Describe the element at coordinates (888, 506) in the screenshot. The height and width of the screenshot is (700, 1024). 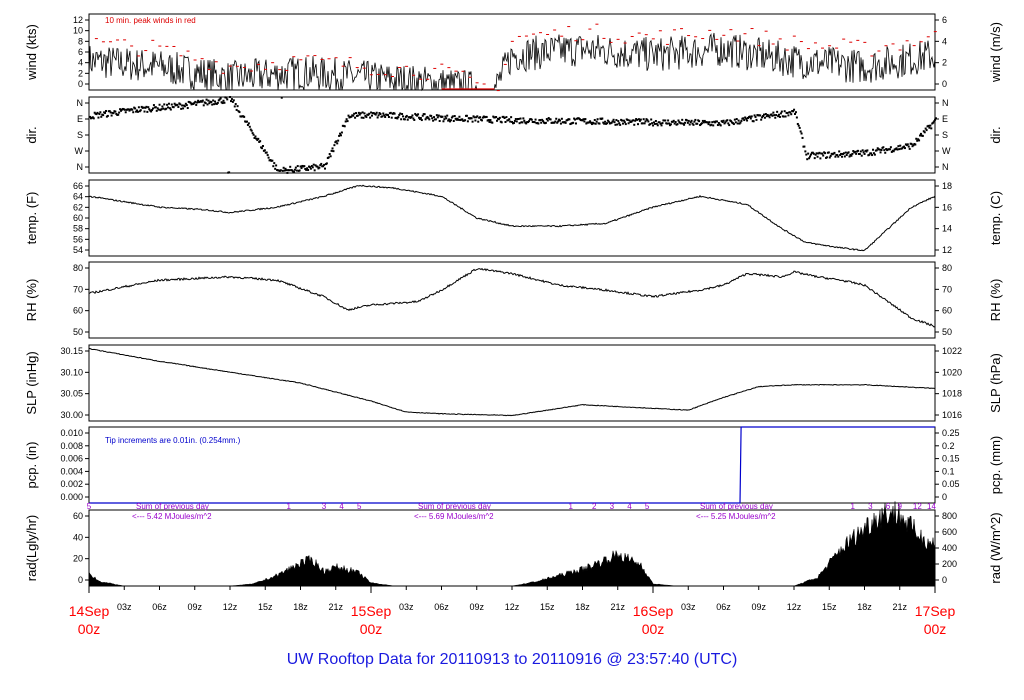
I see `rad-hour-mark: 6` at that location.